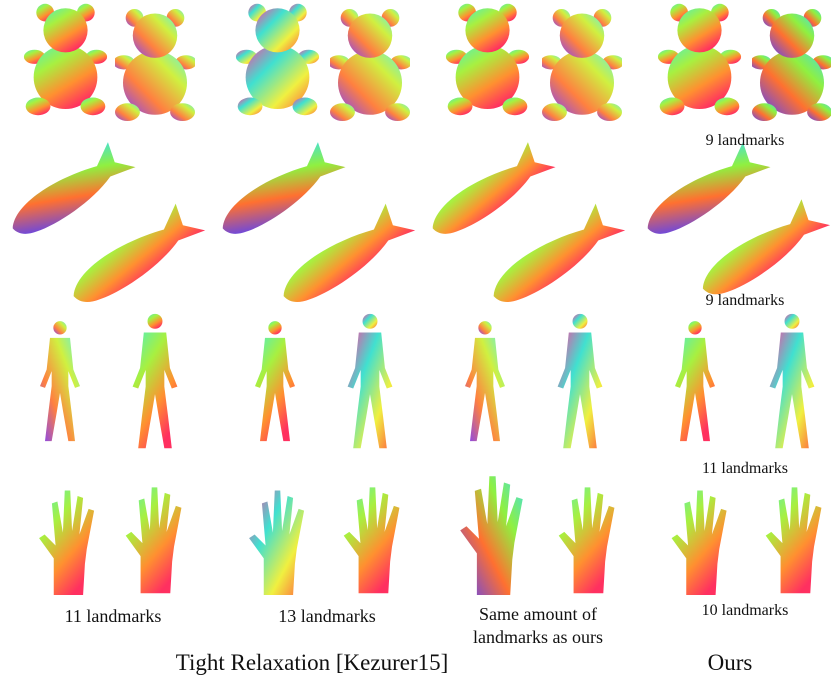 This screenshot has height=682, width=831. Describe the element at coordinates (745, 468) in the screenshot. I see `row-caption: 11 landmarks` at that location.